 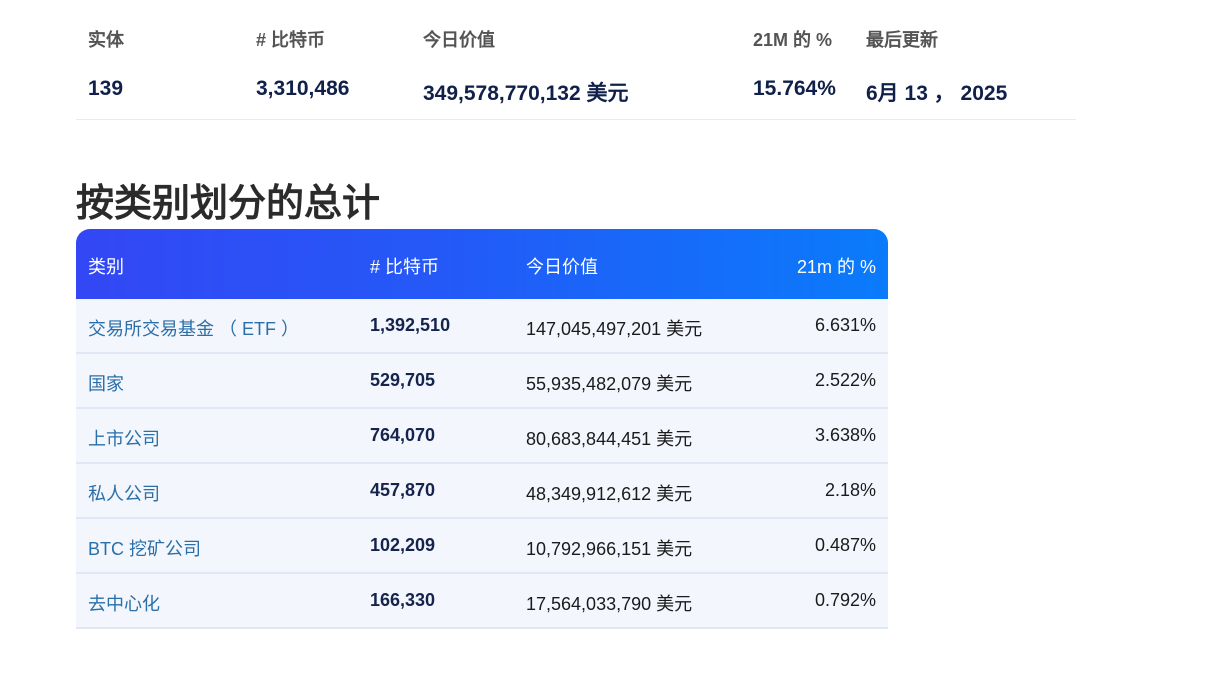 I want to click on row-btc: 166,330, so click(x=403, y=600).